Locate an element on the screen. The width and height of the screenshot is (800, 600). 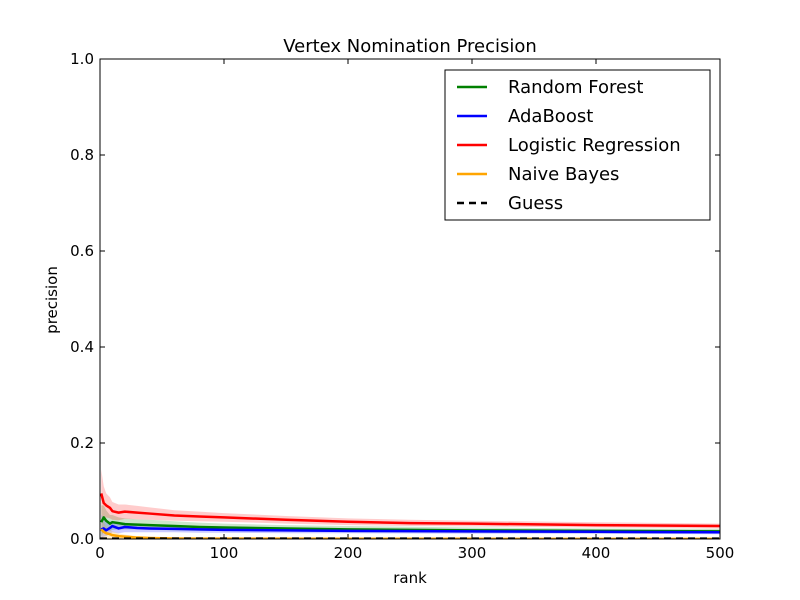
y-tick-label: 0.8 is located at coordinates (82, 155).